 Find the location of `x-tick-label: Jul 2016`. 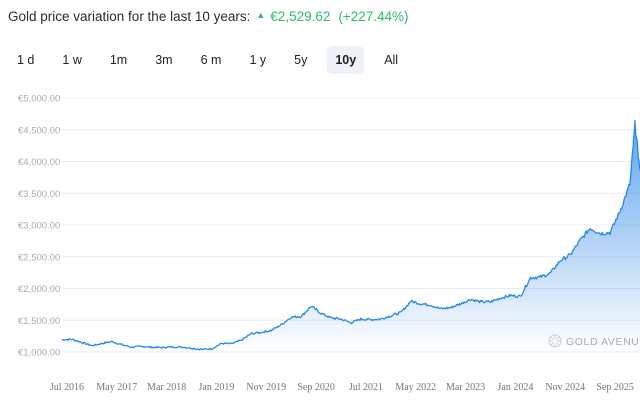

x-tick-label: Jul 2016 is located at coordinates (67, 387).